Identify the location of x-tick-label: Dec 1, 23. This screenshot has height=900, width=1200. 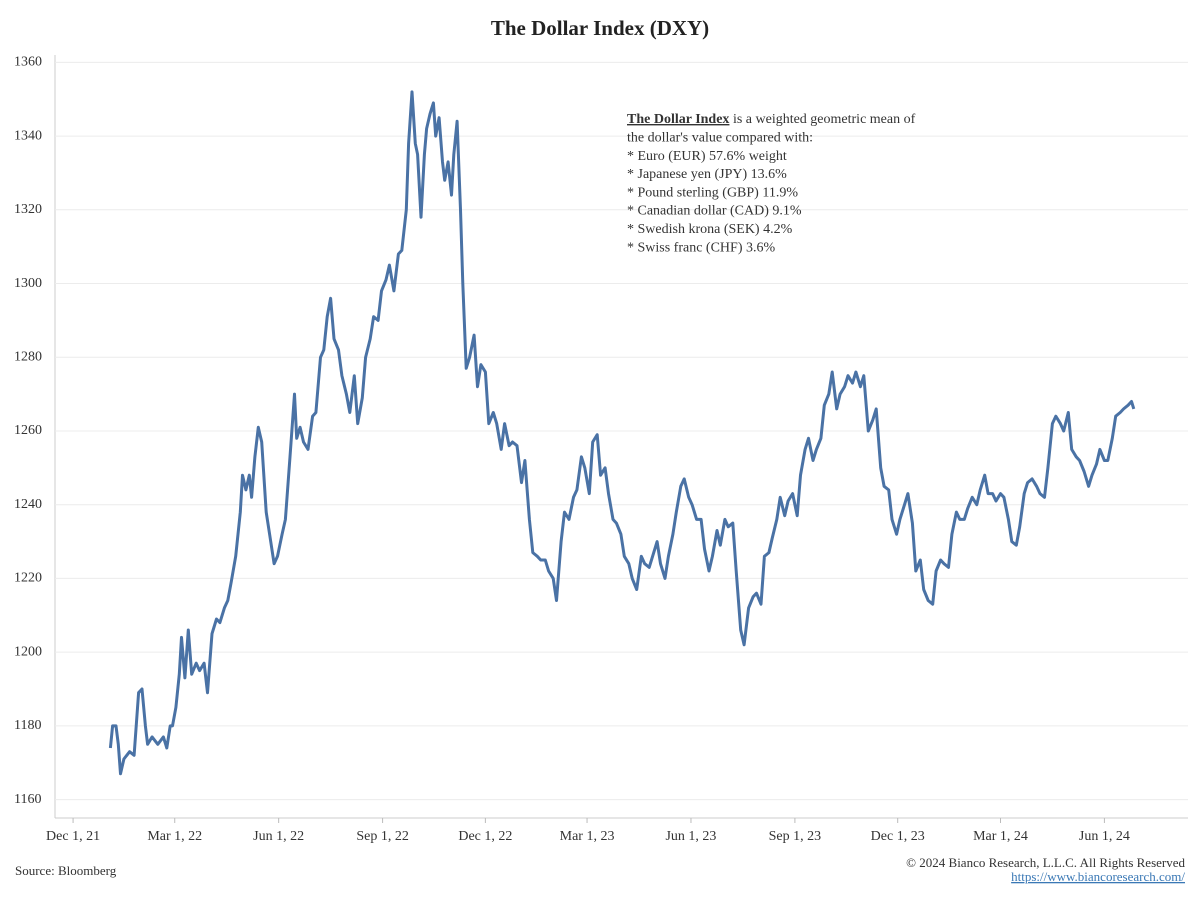
(898, 836).